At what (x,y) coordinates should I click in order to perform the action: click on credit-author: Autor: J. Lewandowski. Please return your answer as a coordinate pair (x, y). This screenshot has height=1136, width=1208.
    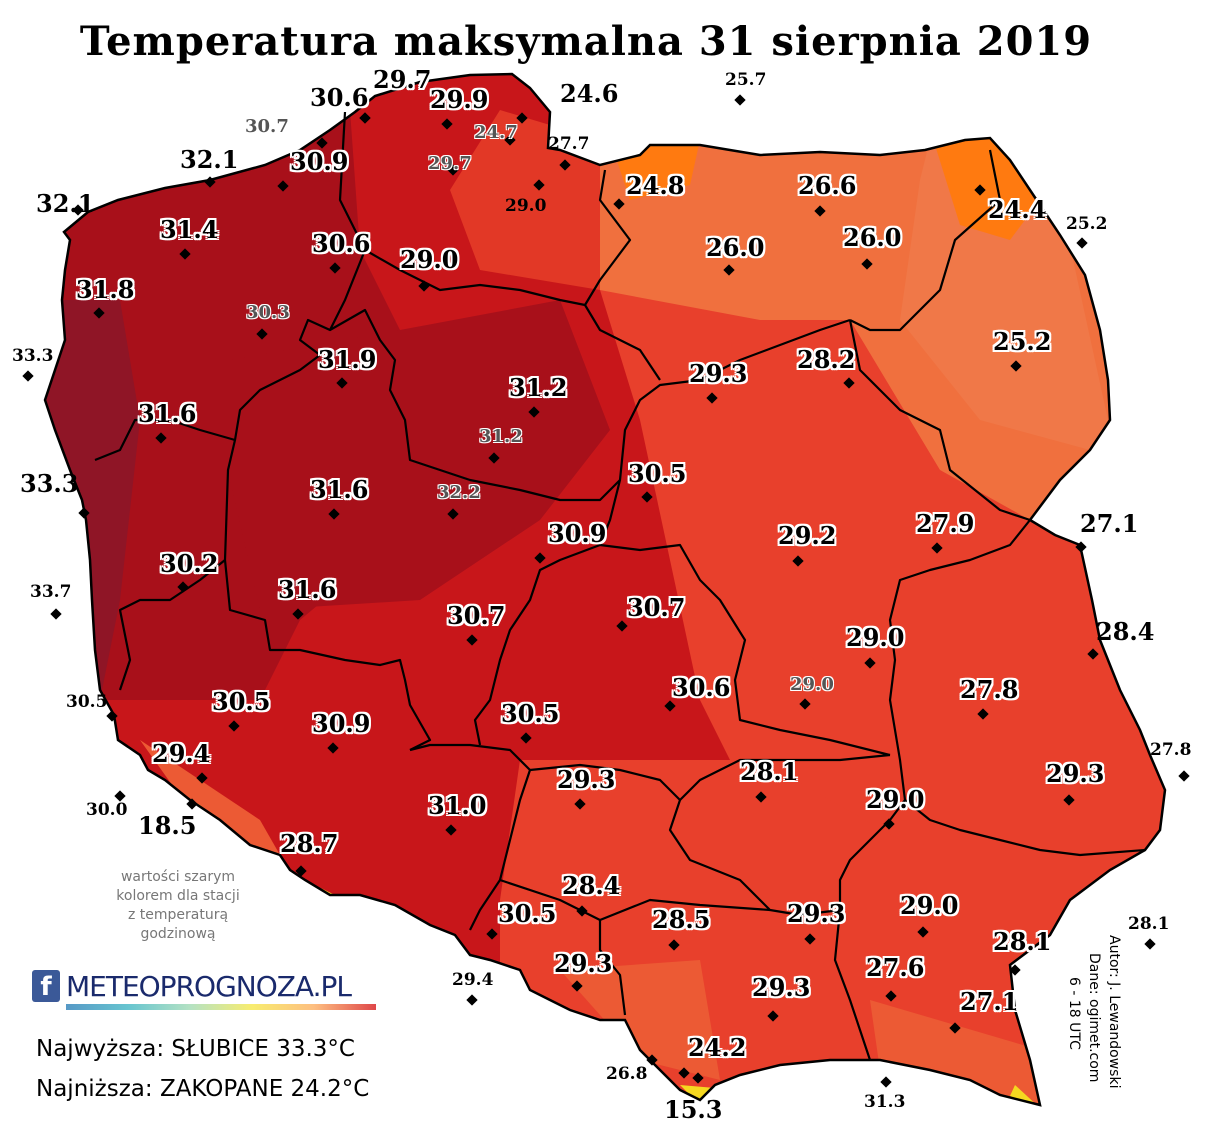
    Looking at the image, I should click on (1114, 1012).